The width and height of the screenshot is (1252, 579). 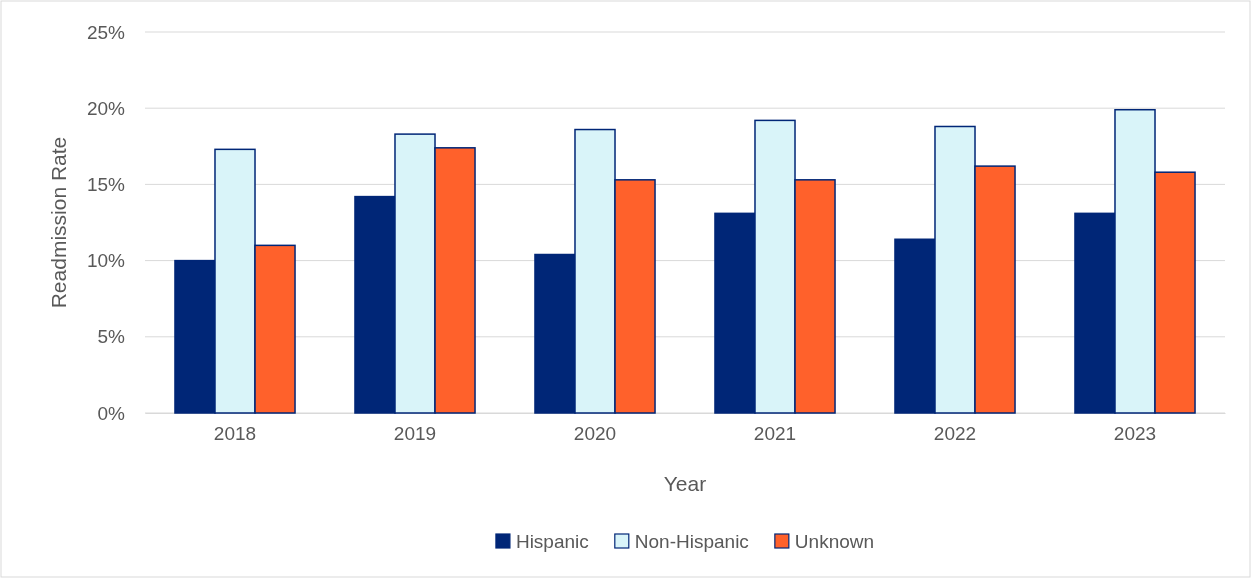 I want to click on x-tick-label: 2022, so click(x=955, y=434).